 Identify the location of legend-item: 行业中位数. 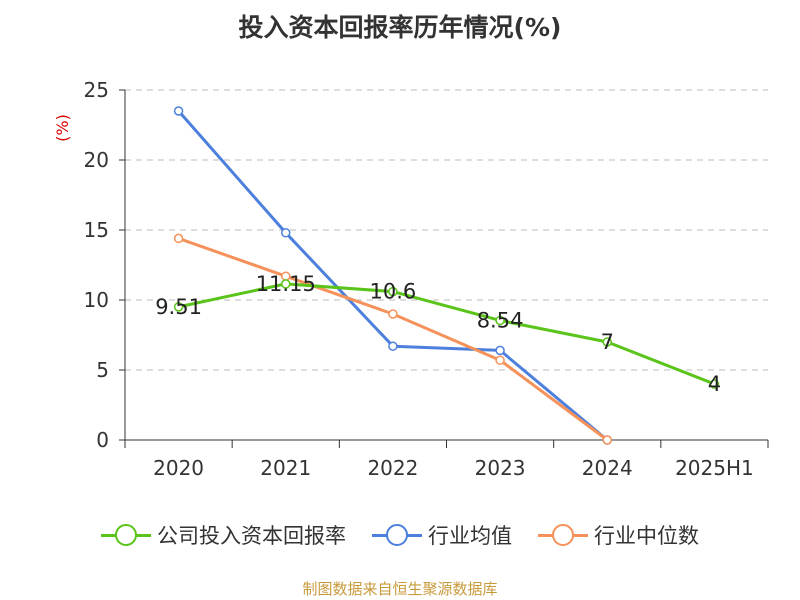
(618, 535).